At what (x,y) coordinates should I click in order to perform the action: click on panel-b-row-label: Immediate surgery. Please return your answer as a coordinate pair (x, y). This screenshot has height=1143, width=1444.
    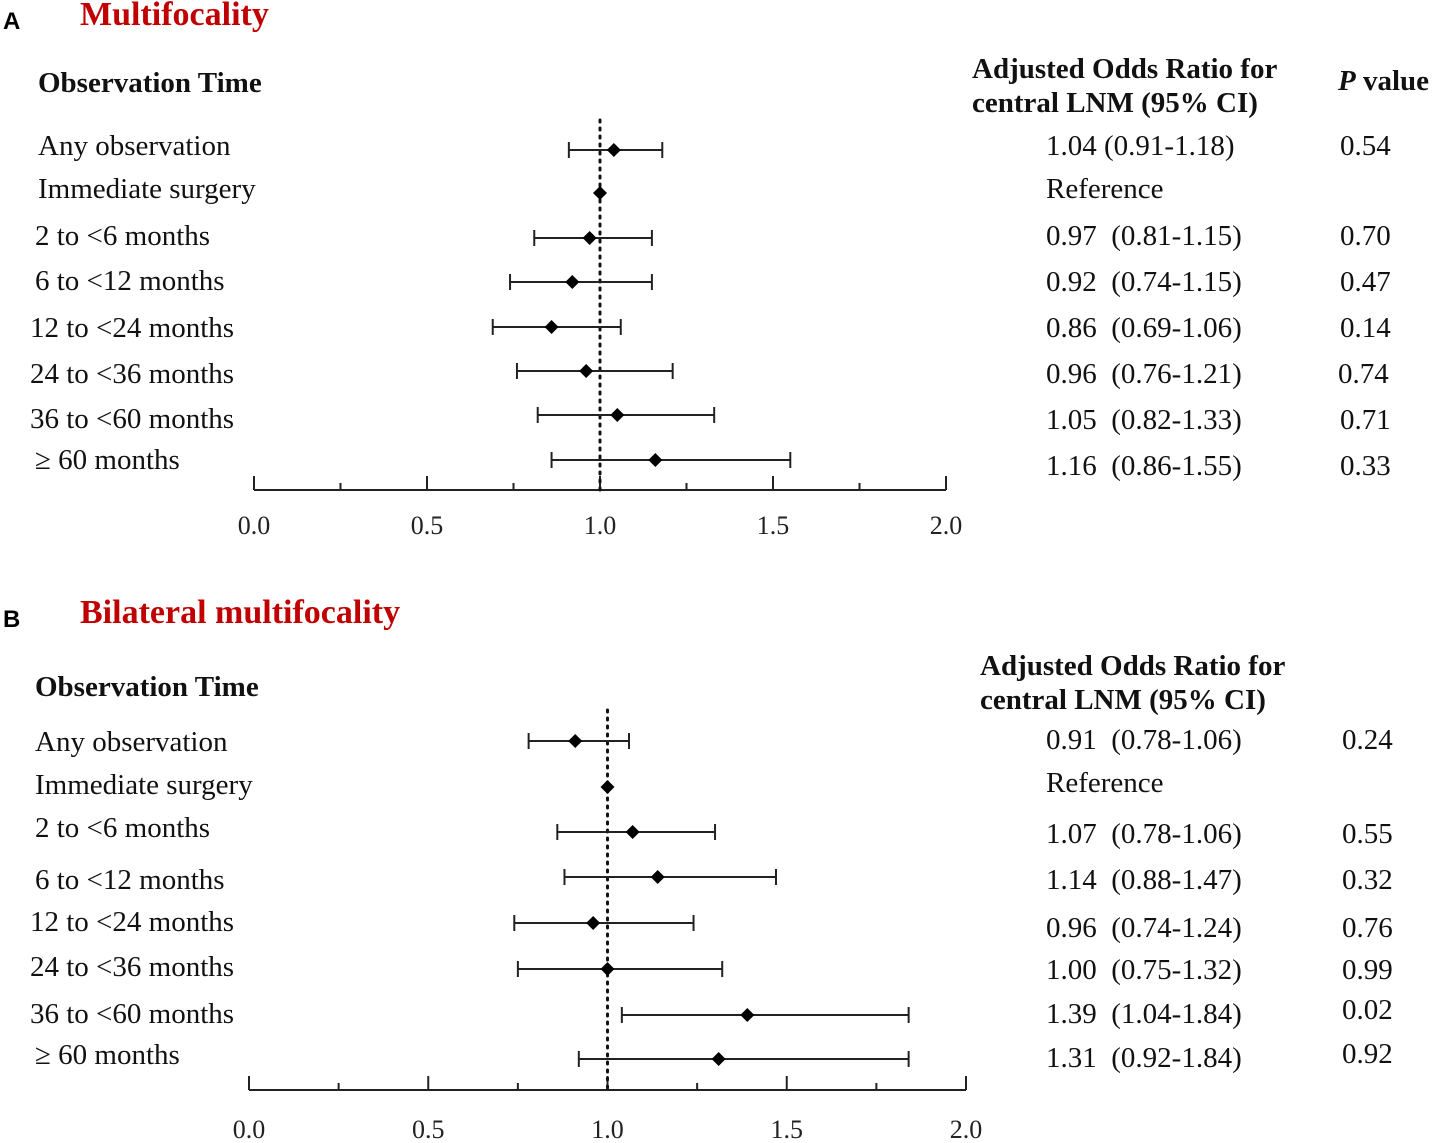
    Looking at the image, I should click on (144, 785).